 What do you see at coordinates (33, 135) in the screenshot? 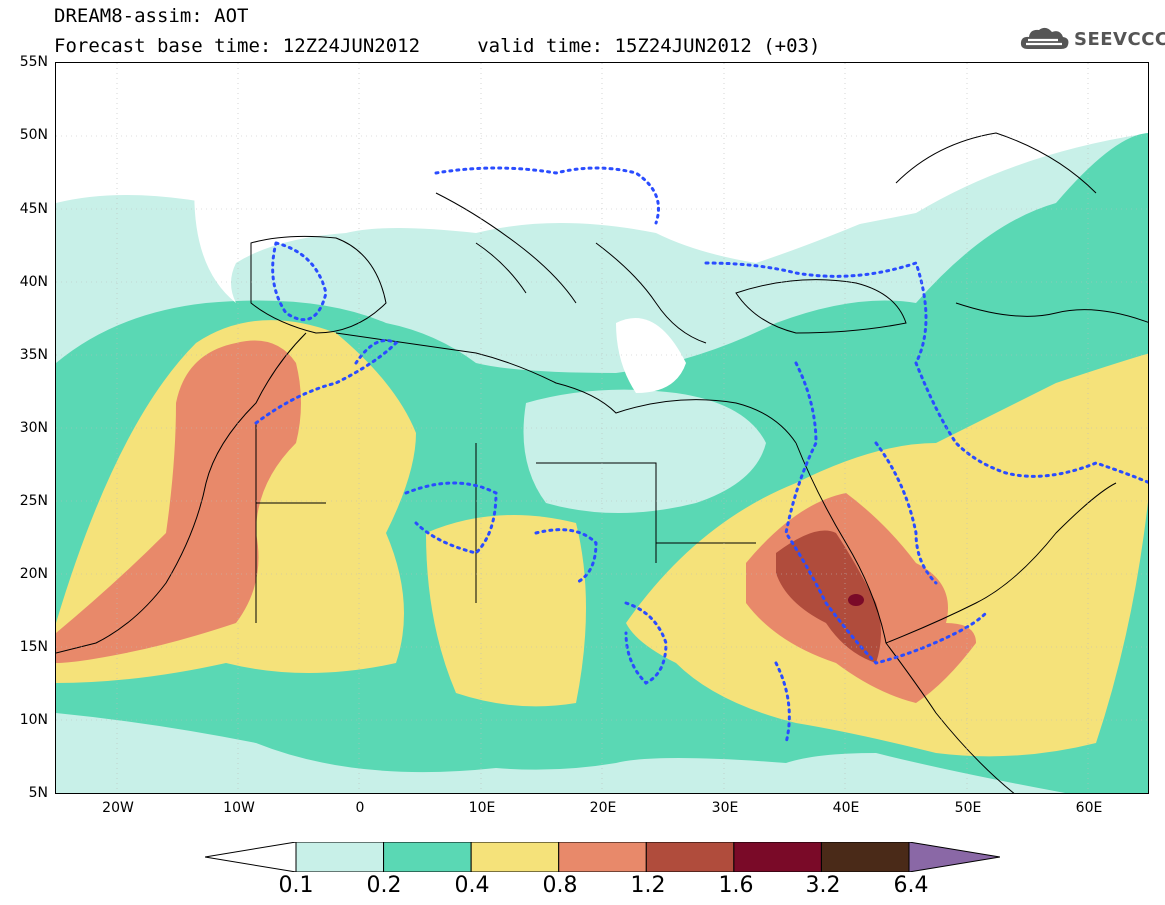
I see `lat-tick-label: 50N` at bounding box center [33, 135].